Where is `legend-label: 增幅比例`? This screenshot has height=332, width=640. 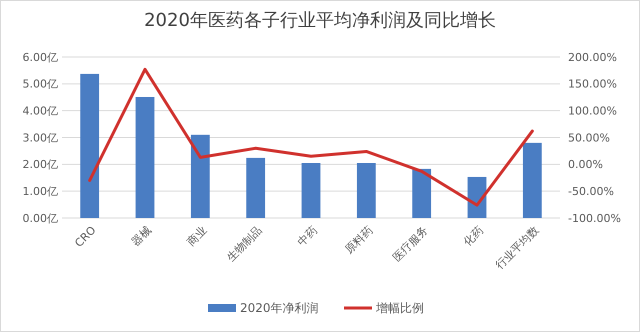 legend-label: 增幅比例 is located at coordinates (399, 308).